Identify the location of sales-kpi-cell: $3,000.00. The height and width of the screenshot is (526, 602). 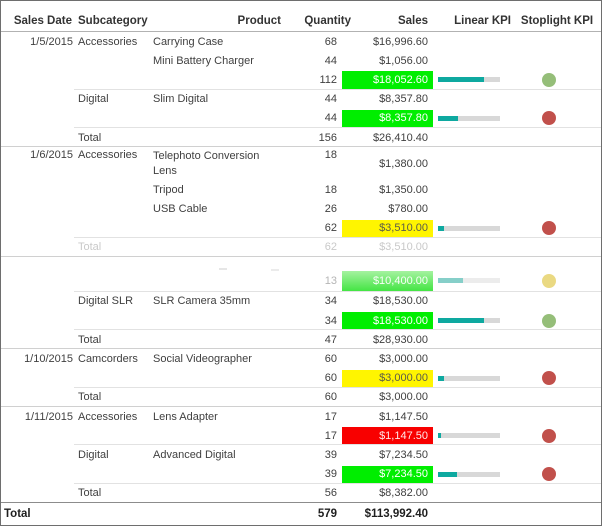
(387, 378).